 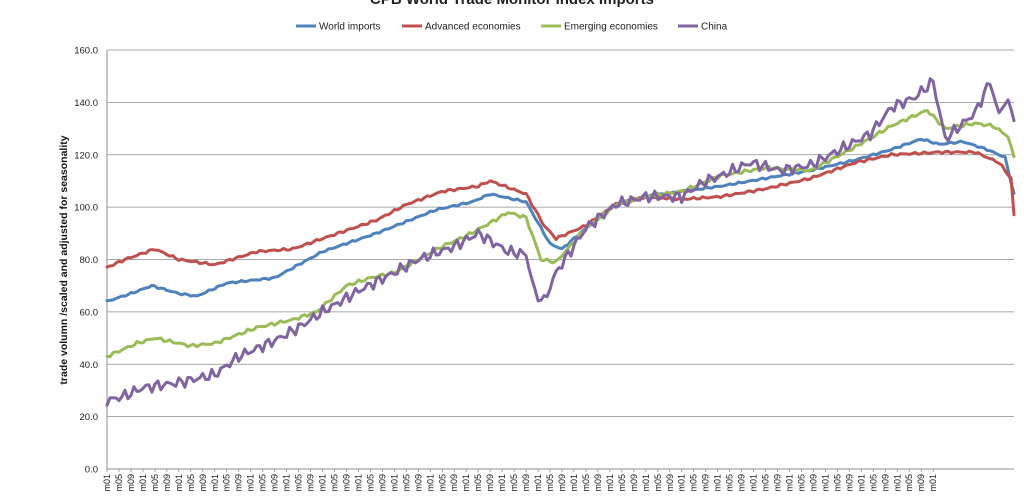 I want to click on y-tick-label: 0.0, so click(x=91, y=470).